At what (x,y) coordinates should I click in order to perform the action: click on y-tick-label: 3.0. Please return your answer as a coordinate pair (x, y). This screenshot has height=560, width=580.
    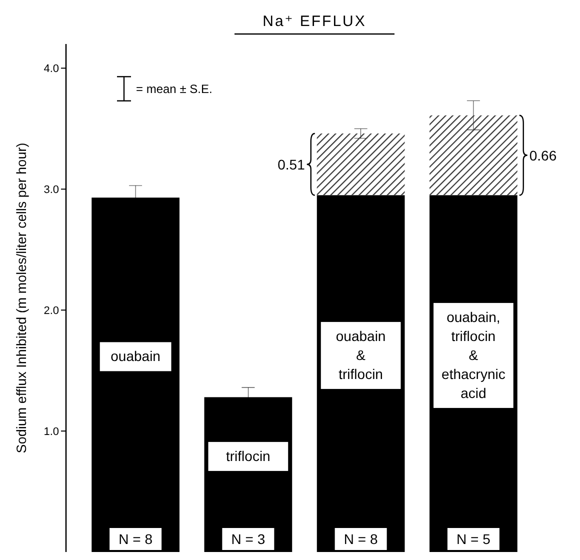
    Looking at the image, I should click on (51, 190).